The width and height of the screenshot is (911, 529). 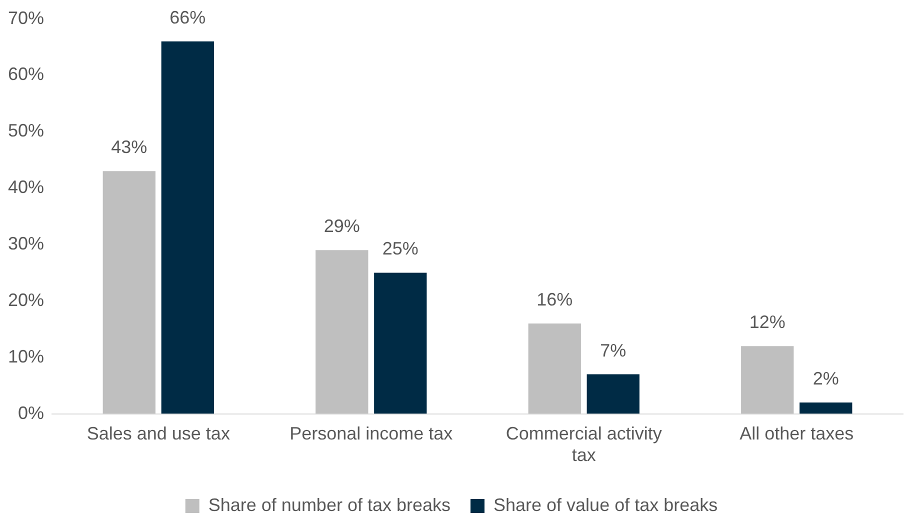 What do you see at coordinates (26, 187) in the screenshot?
I see `y-tick-label: 40%` at bounding box center [26, 187].